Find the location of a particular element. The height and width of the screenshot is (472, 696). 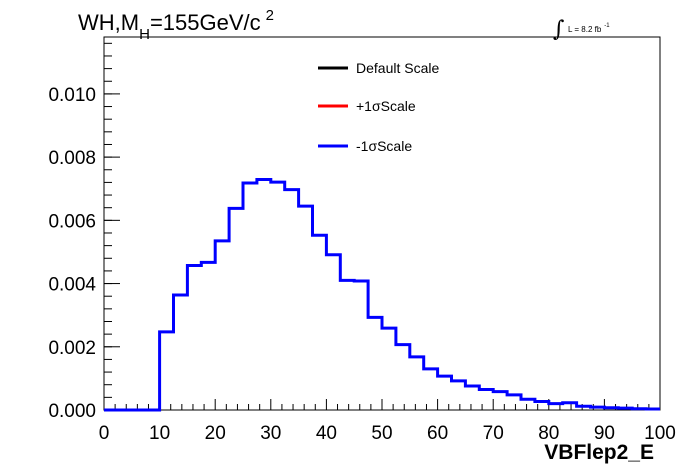

lumi-text: L = 8.2 fb -1 is located at coordinates (589, 28).